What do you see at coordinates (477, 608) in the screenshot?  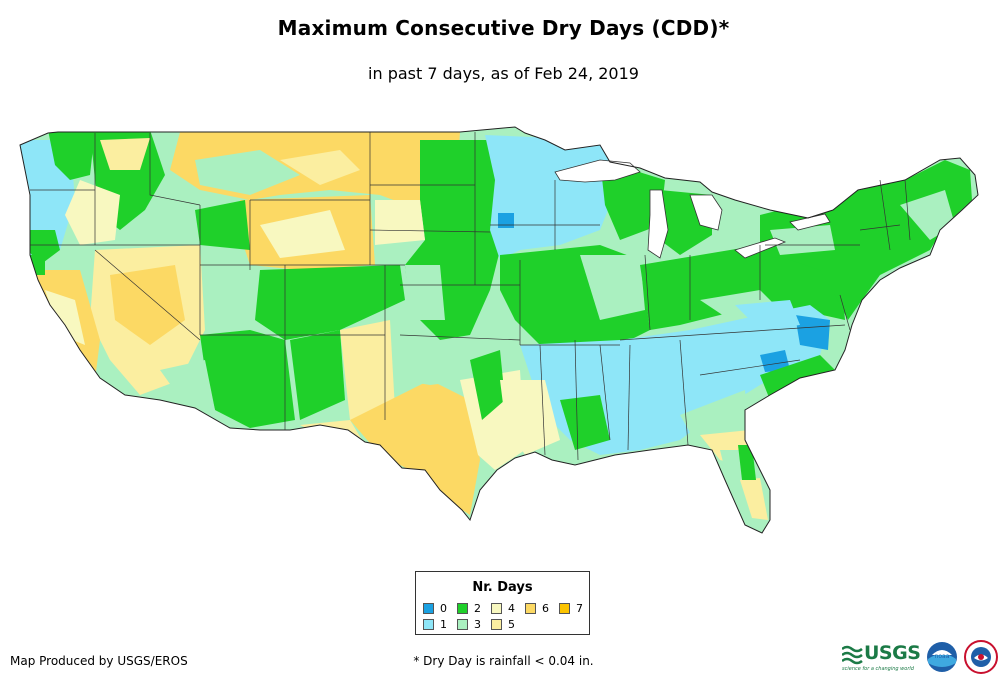 I see `legend-label: 2` at bounding box center [477, 608].